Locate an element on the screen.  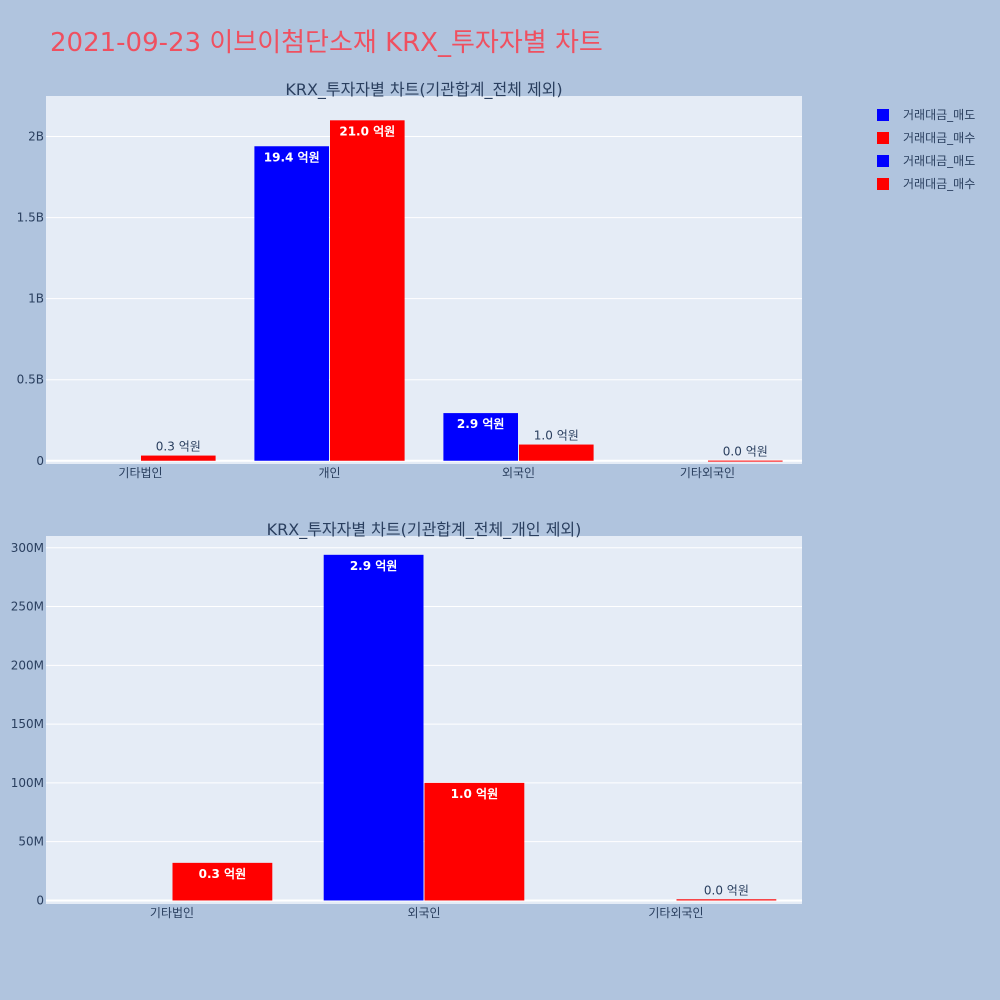
y-tick-label: 2B is located at coordinates (36, 137).